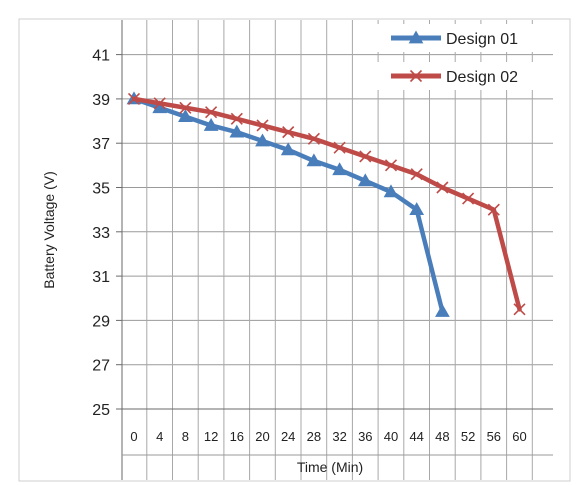  I want to click on y-tick-labels: 25 27 29 31 33 35 37 39 41, so click(101, 233).